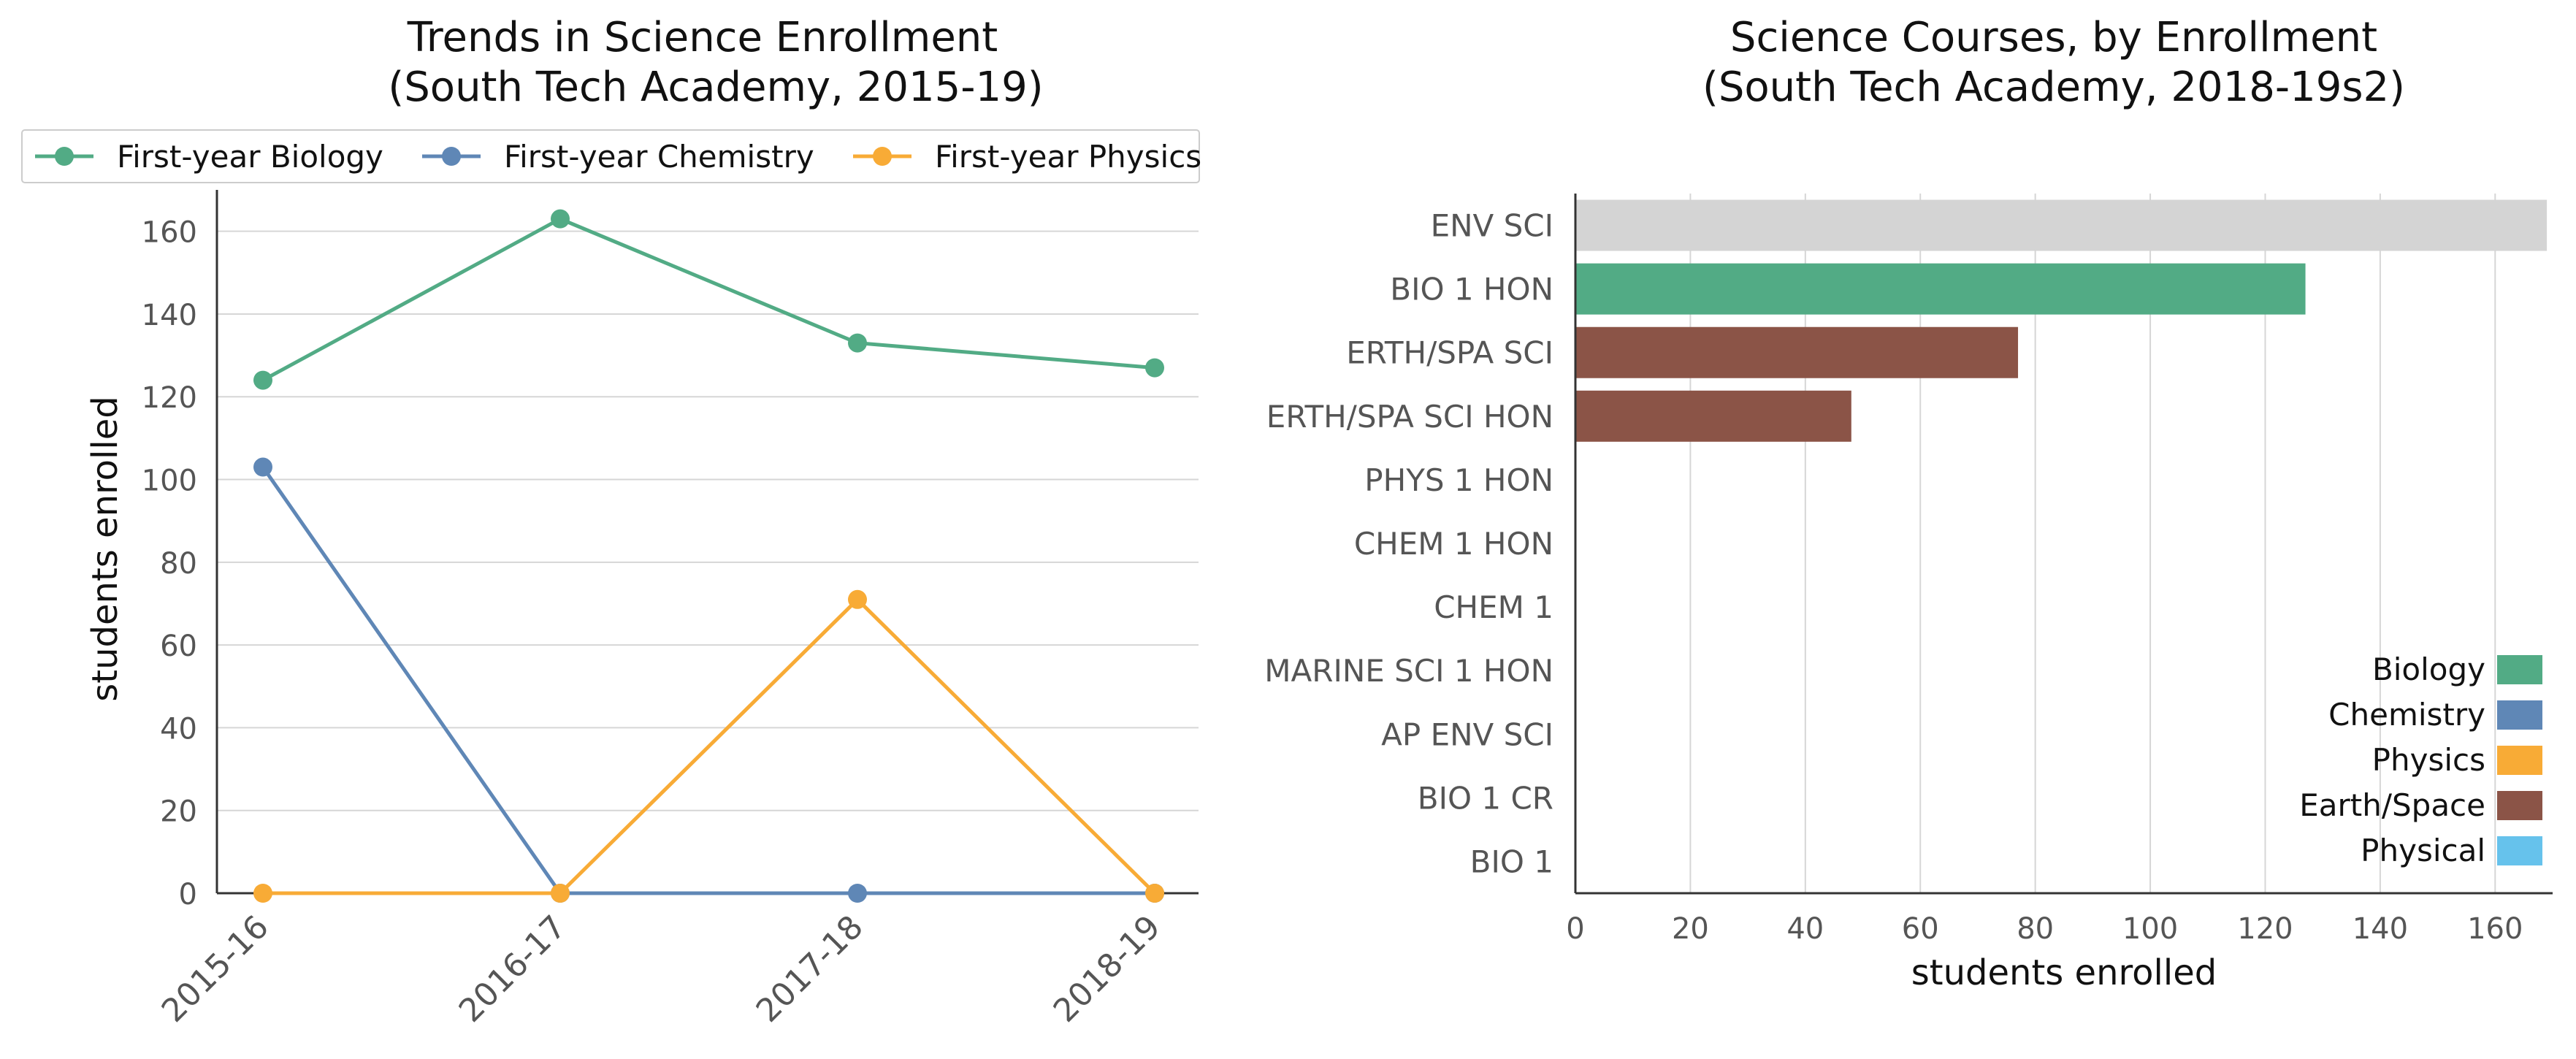  I want to click on x-tick-label: 2017-18, so click(810, 969).